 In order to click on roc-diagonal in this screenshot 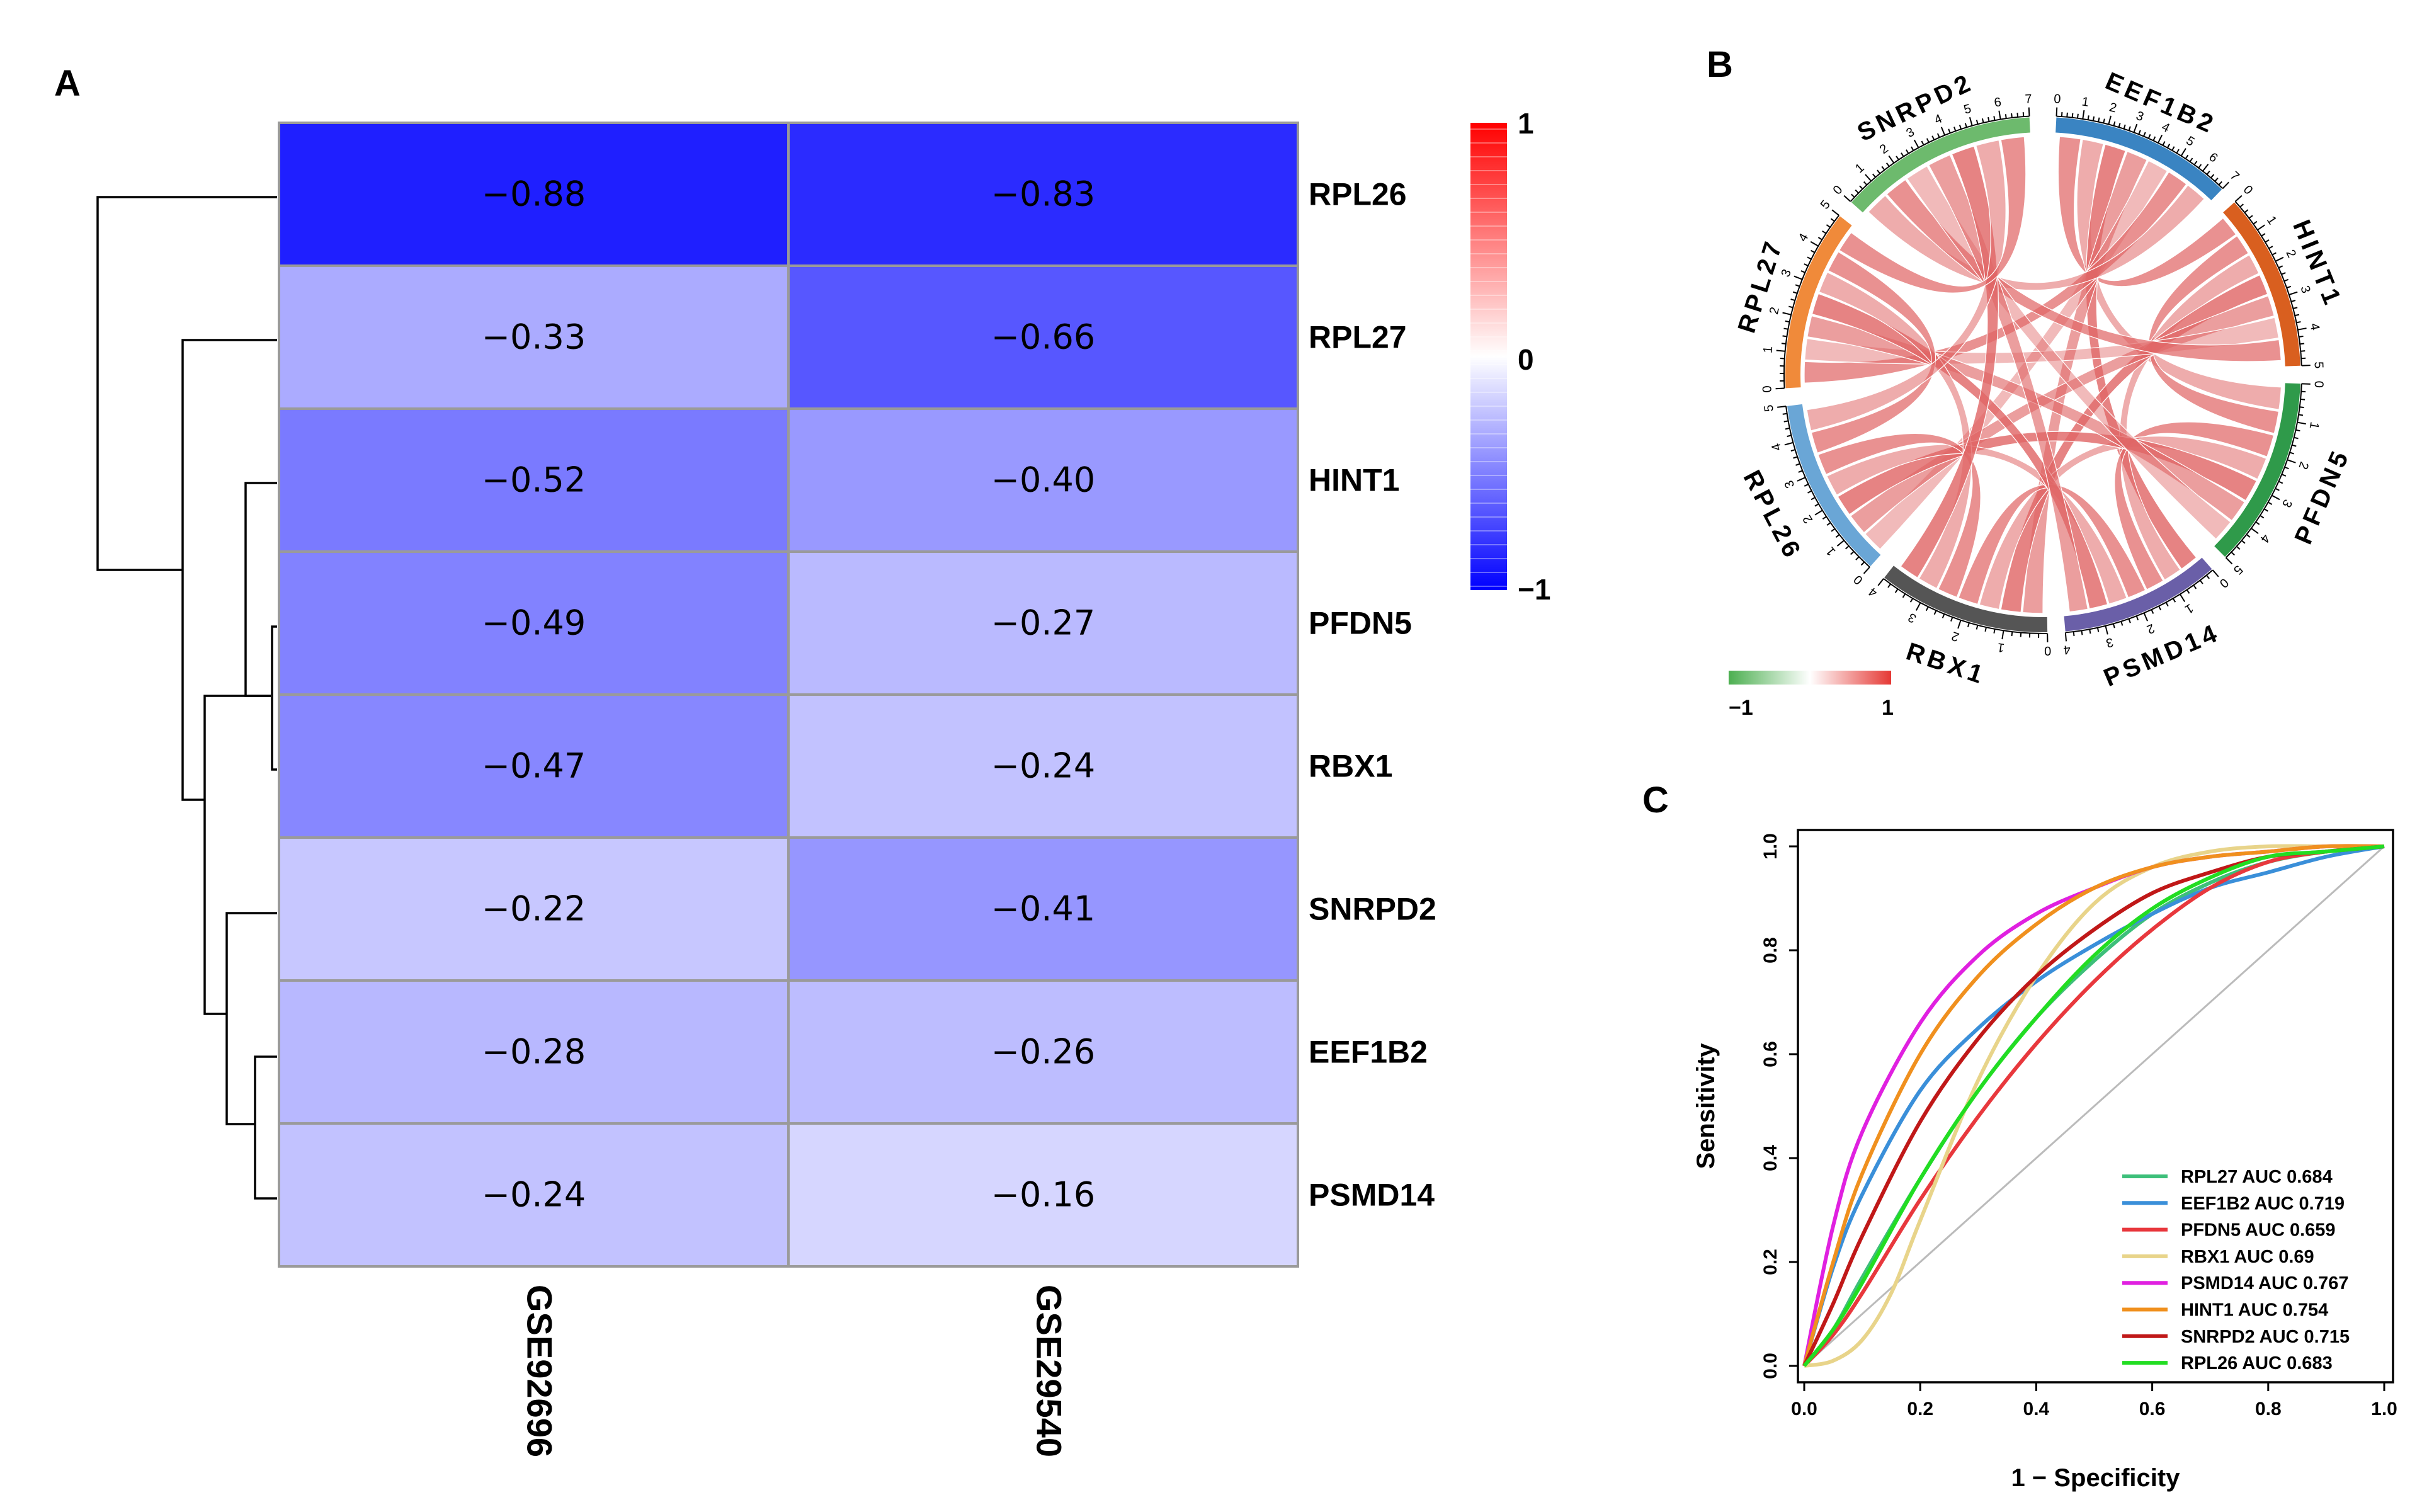, I will do `click(2094, 1106)`.